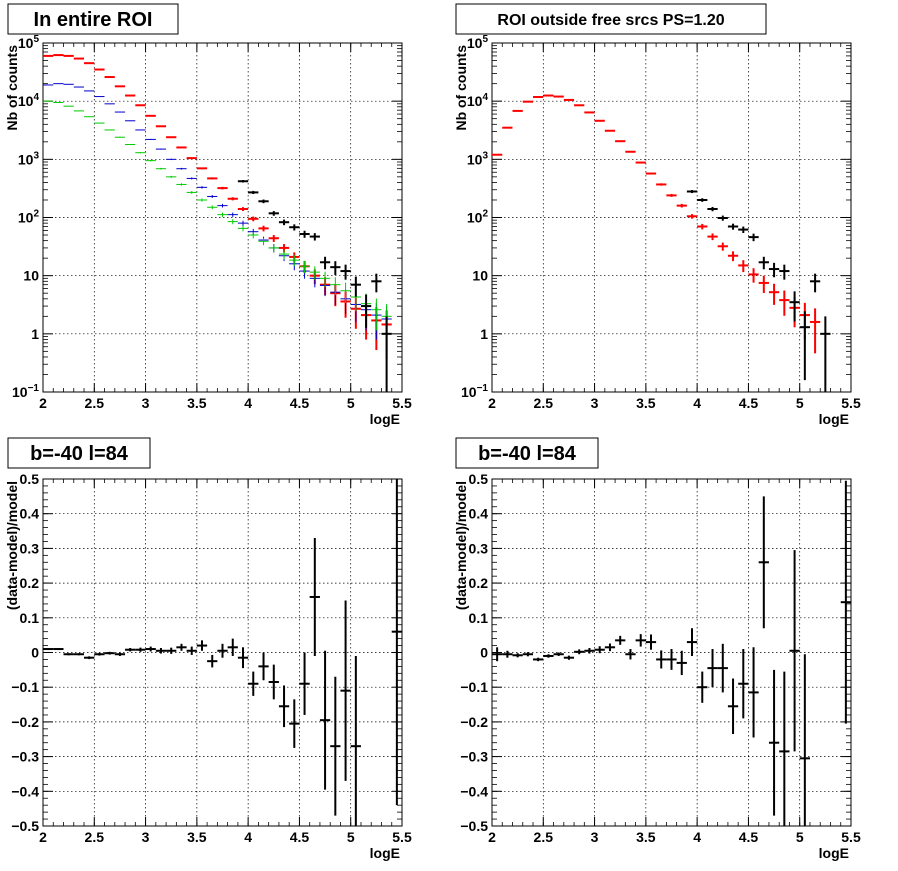 Image resolution: width=898 pixels, height=871 pixels. What do you see at coordinates (35, 653) in the screenshot?
I see `y-tick-label: 0` at bounding box center [35, 653].